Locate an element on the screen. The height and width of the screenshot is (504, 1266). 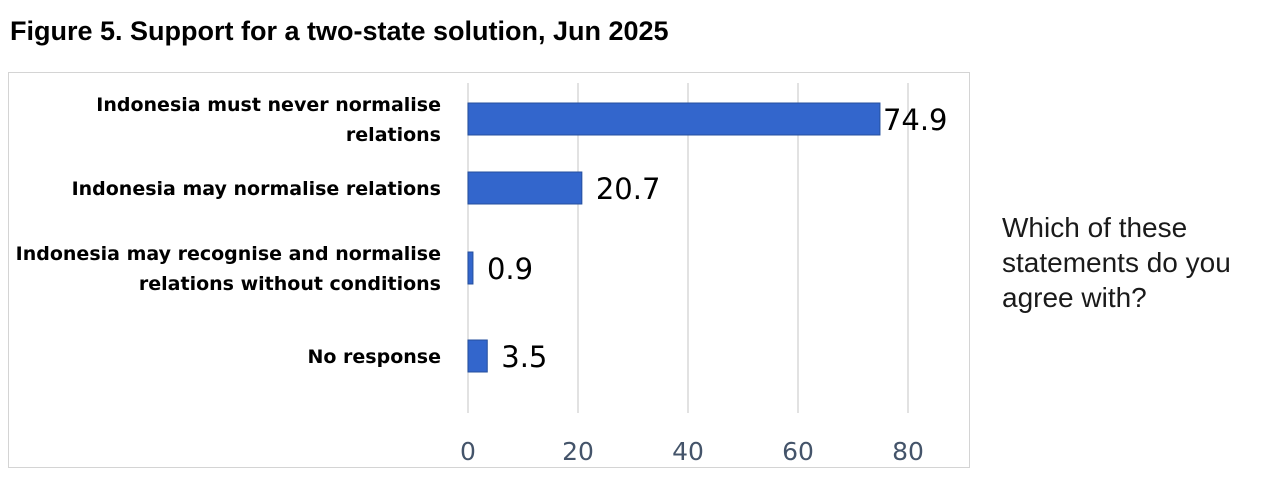
data-label: 0.9 is located at coordinates (510, 269).